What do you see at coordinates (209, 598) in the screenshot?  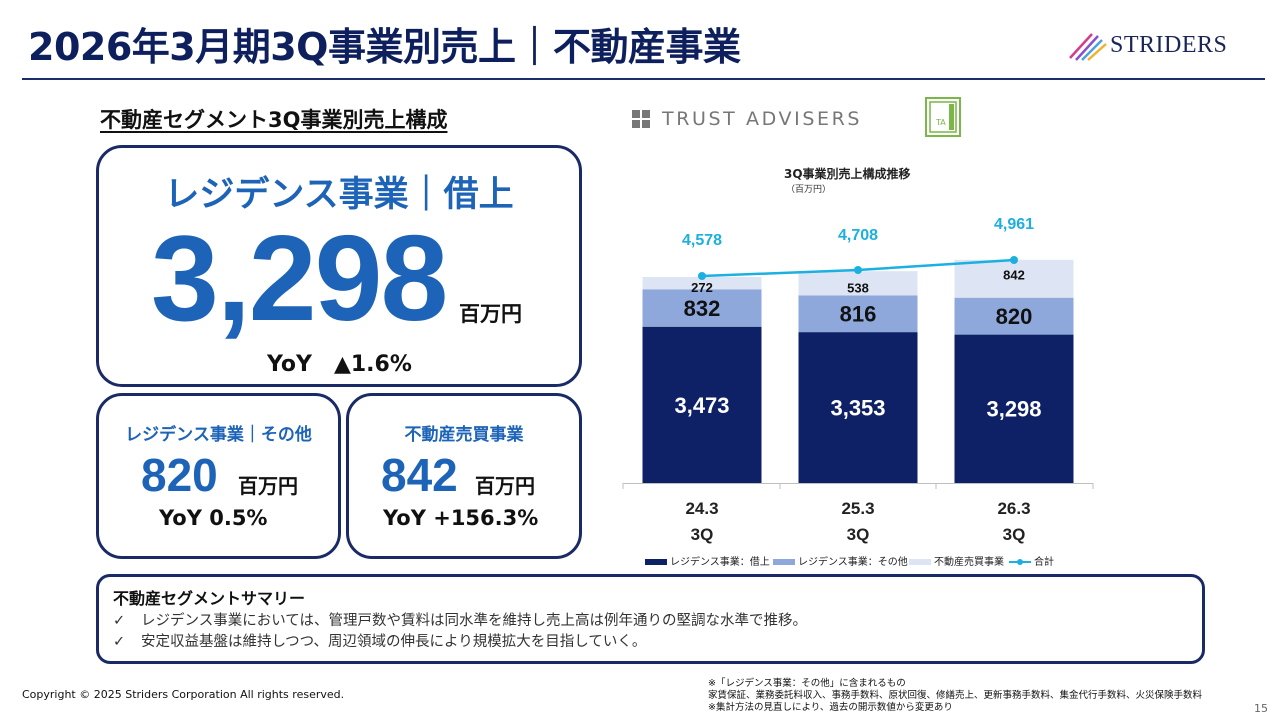 I see `summary-title: 不動産セグメントサマリー` at bounding box center [209, 598].